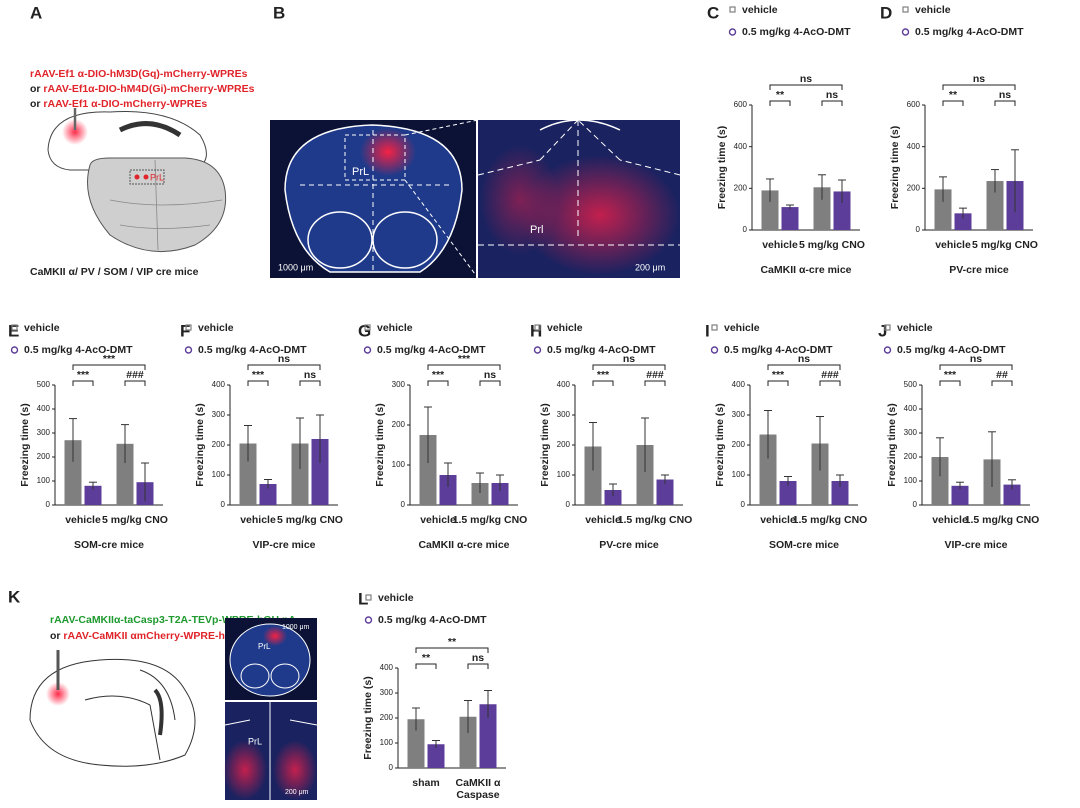  I want to click on panel-letter: L, so click(363, 598).